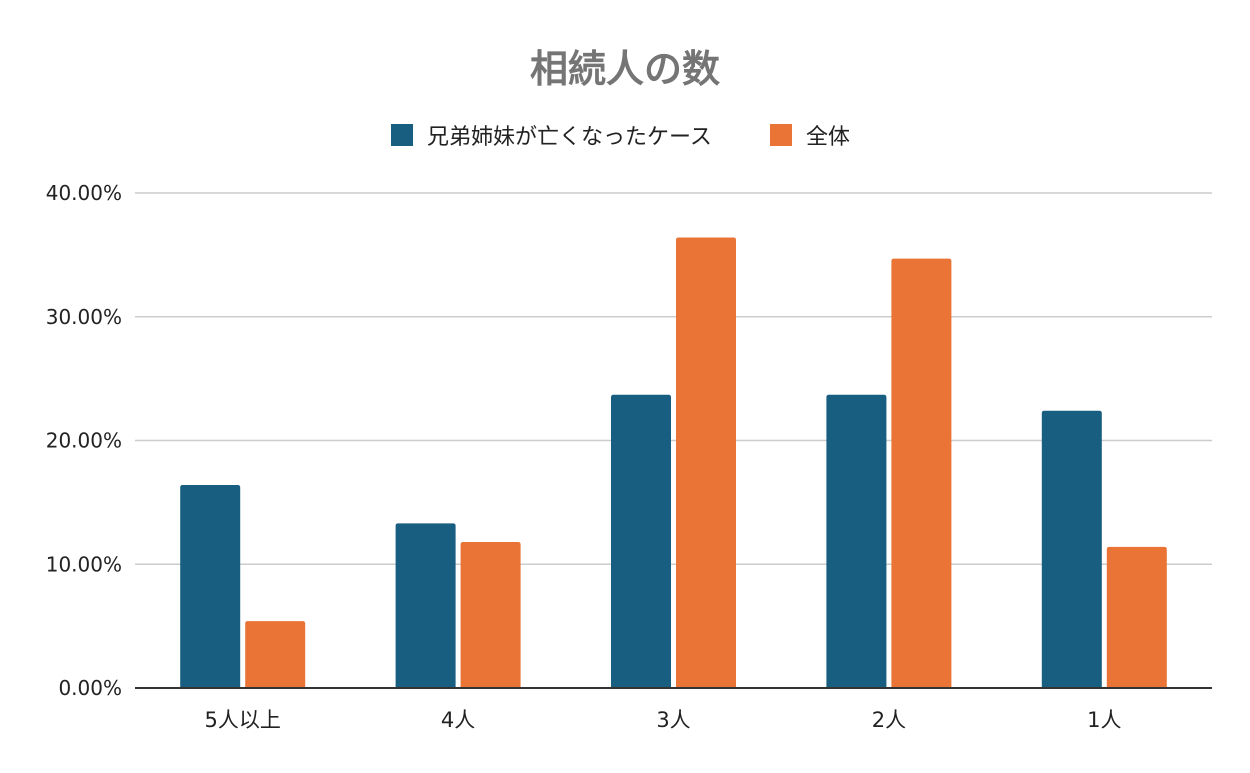 The height and width of the screenshot is (773, 1250). I want to click on legend-swatch-siblings, so click(402, 135).